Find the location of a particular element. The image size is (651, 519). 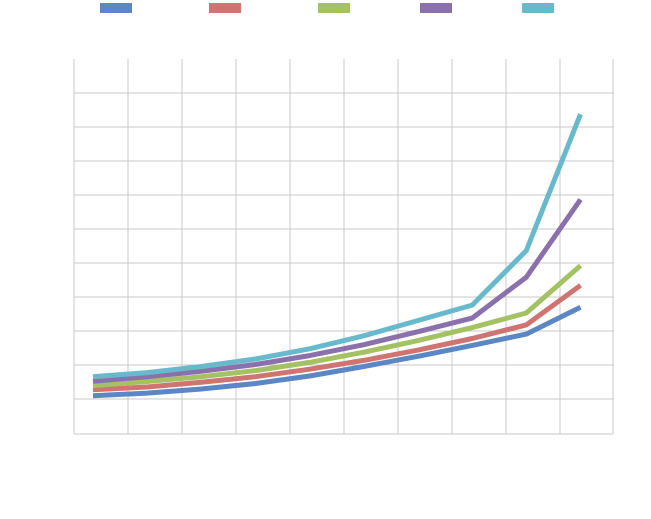

legend is located at coordinates (327, 8).